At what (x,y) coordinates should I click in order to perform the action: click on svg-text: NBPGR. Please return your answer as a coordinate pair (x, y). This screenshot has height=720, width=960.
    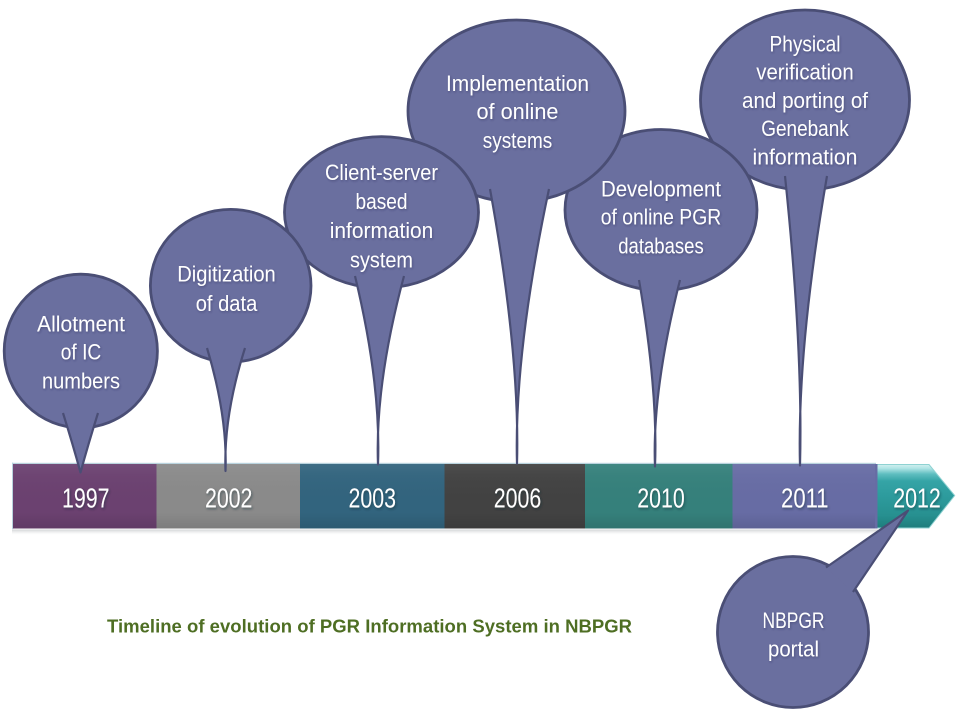
    Looking at the image, I should click on (794, 620).